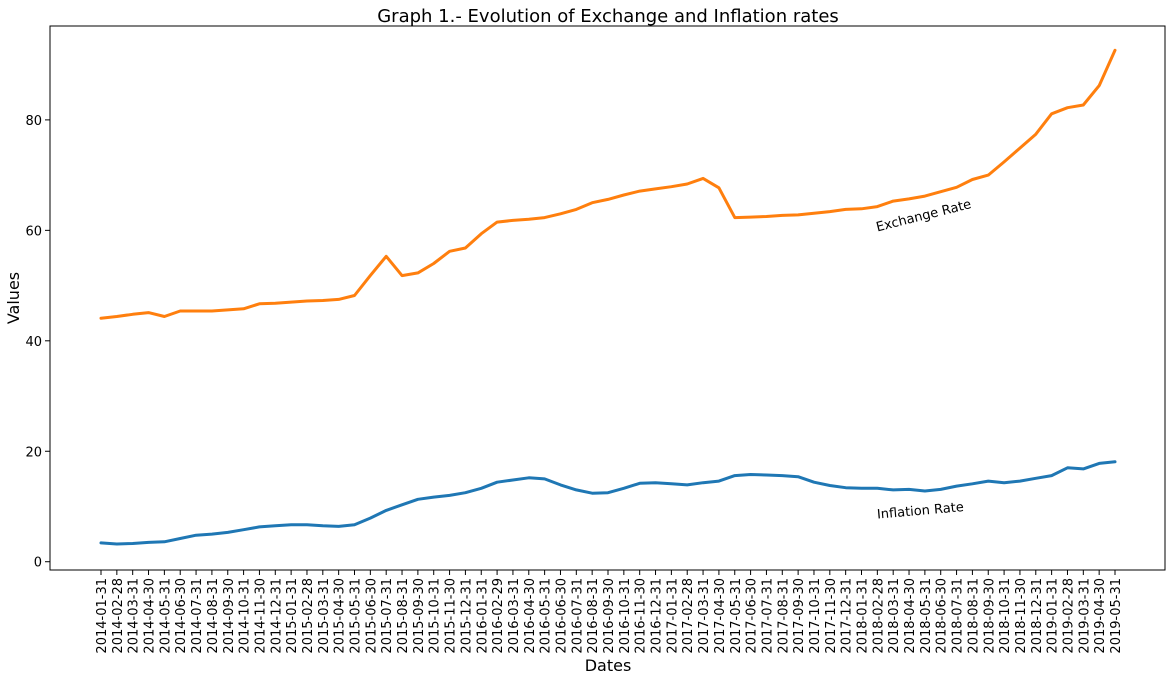  I want to click on series-line-inflation-rate, so click(608, 503).